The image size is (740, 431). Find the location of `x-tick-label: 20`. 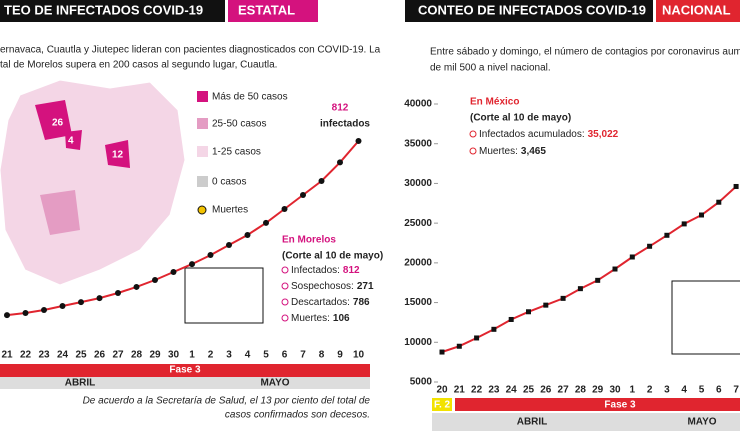

x-tick-label: 20 is located at coordinates (442, 390).